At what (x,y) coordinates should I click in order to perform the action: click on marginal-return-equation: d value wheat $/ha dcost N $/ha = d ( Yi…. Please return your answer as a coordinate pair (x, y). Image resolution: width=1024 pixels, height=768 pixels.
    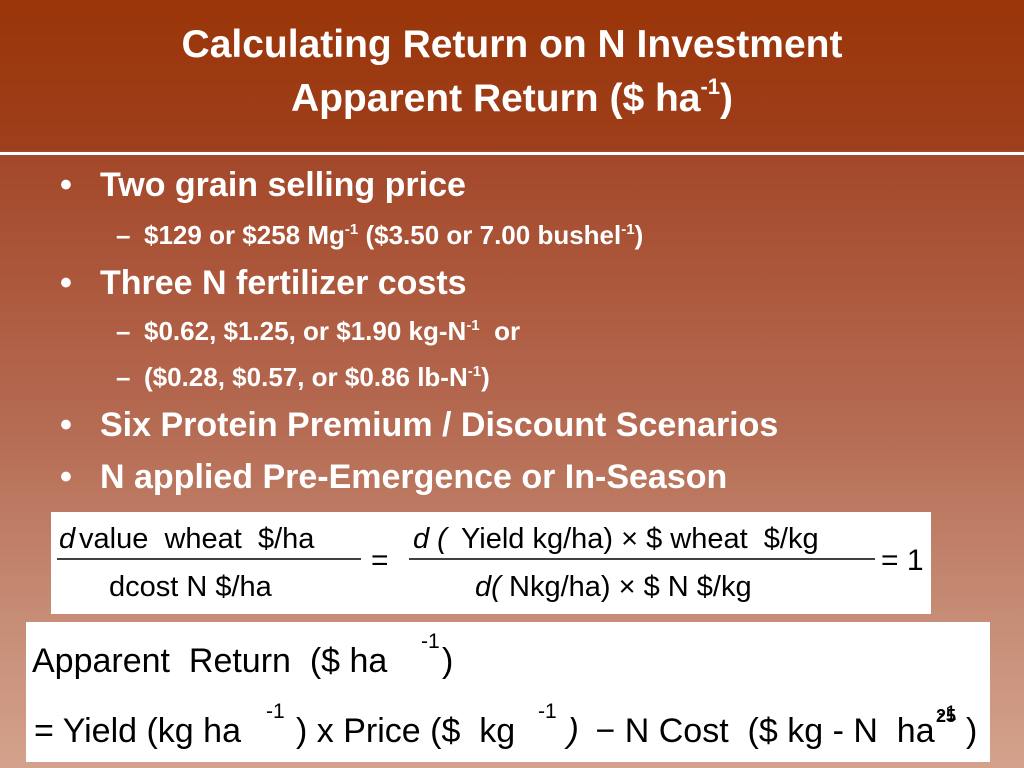
    Looking at the image, I should click on (491, 563).